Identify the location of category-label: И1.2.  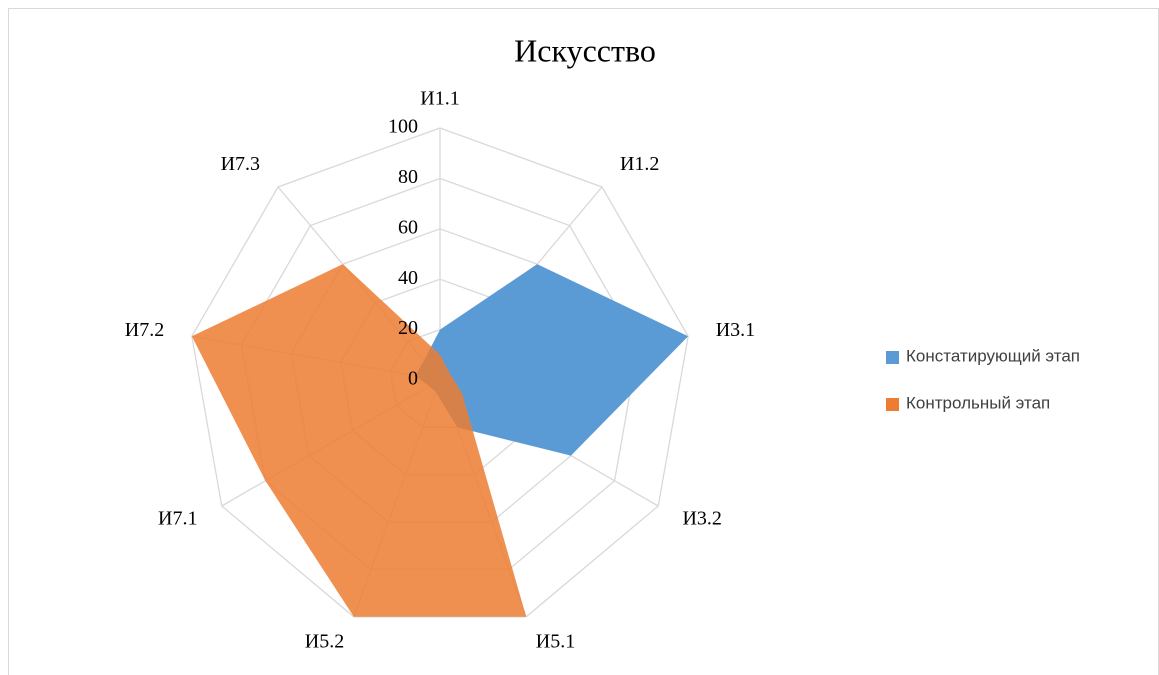
(639, 164).